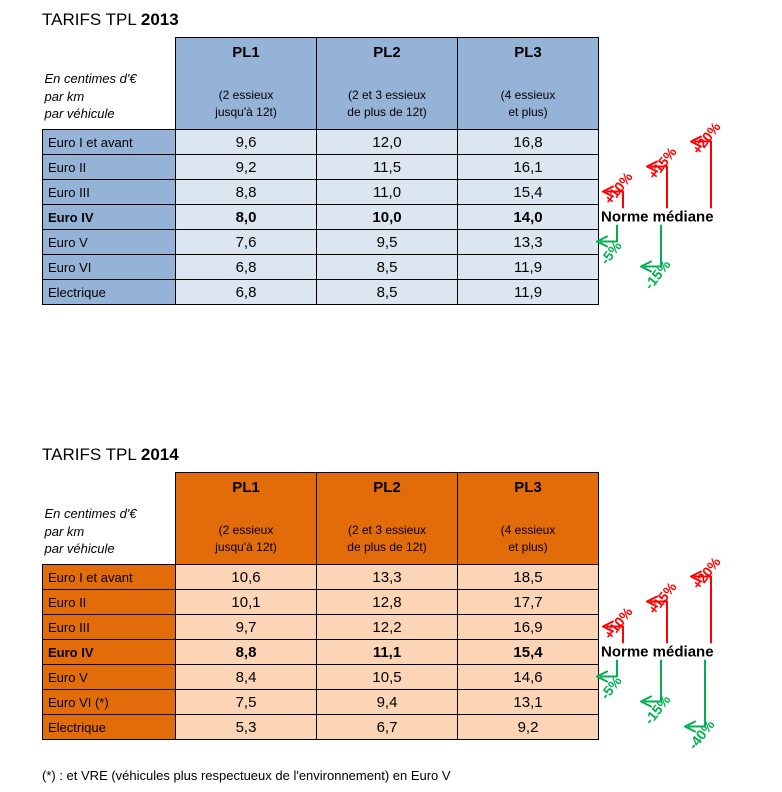 This screenshot has width=782, height=792. I want to click on table-row: Euro II 9,2 11,5 16,1, so click(320, 167).